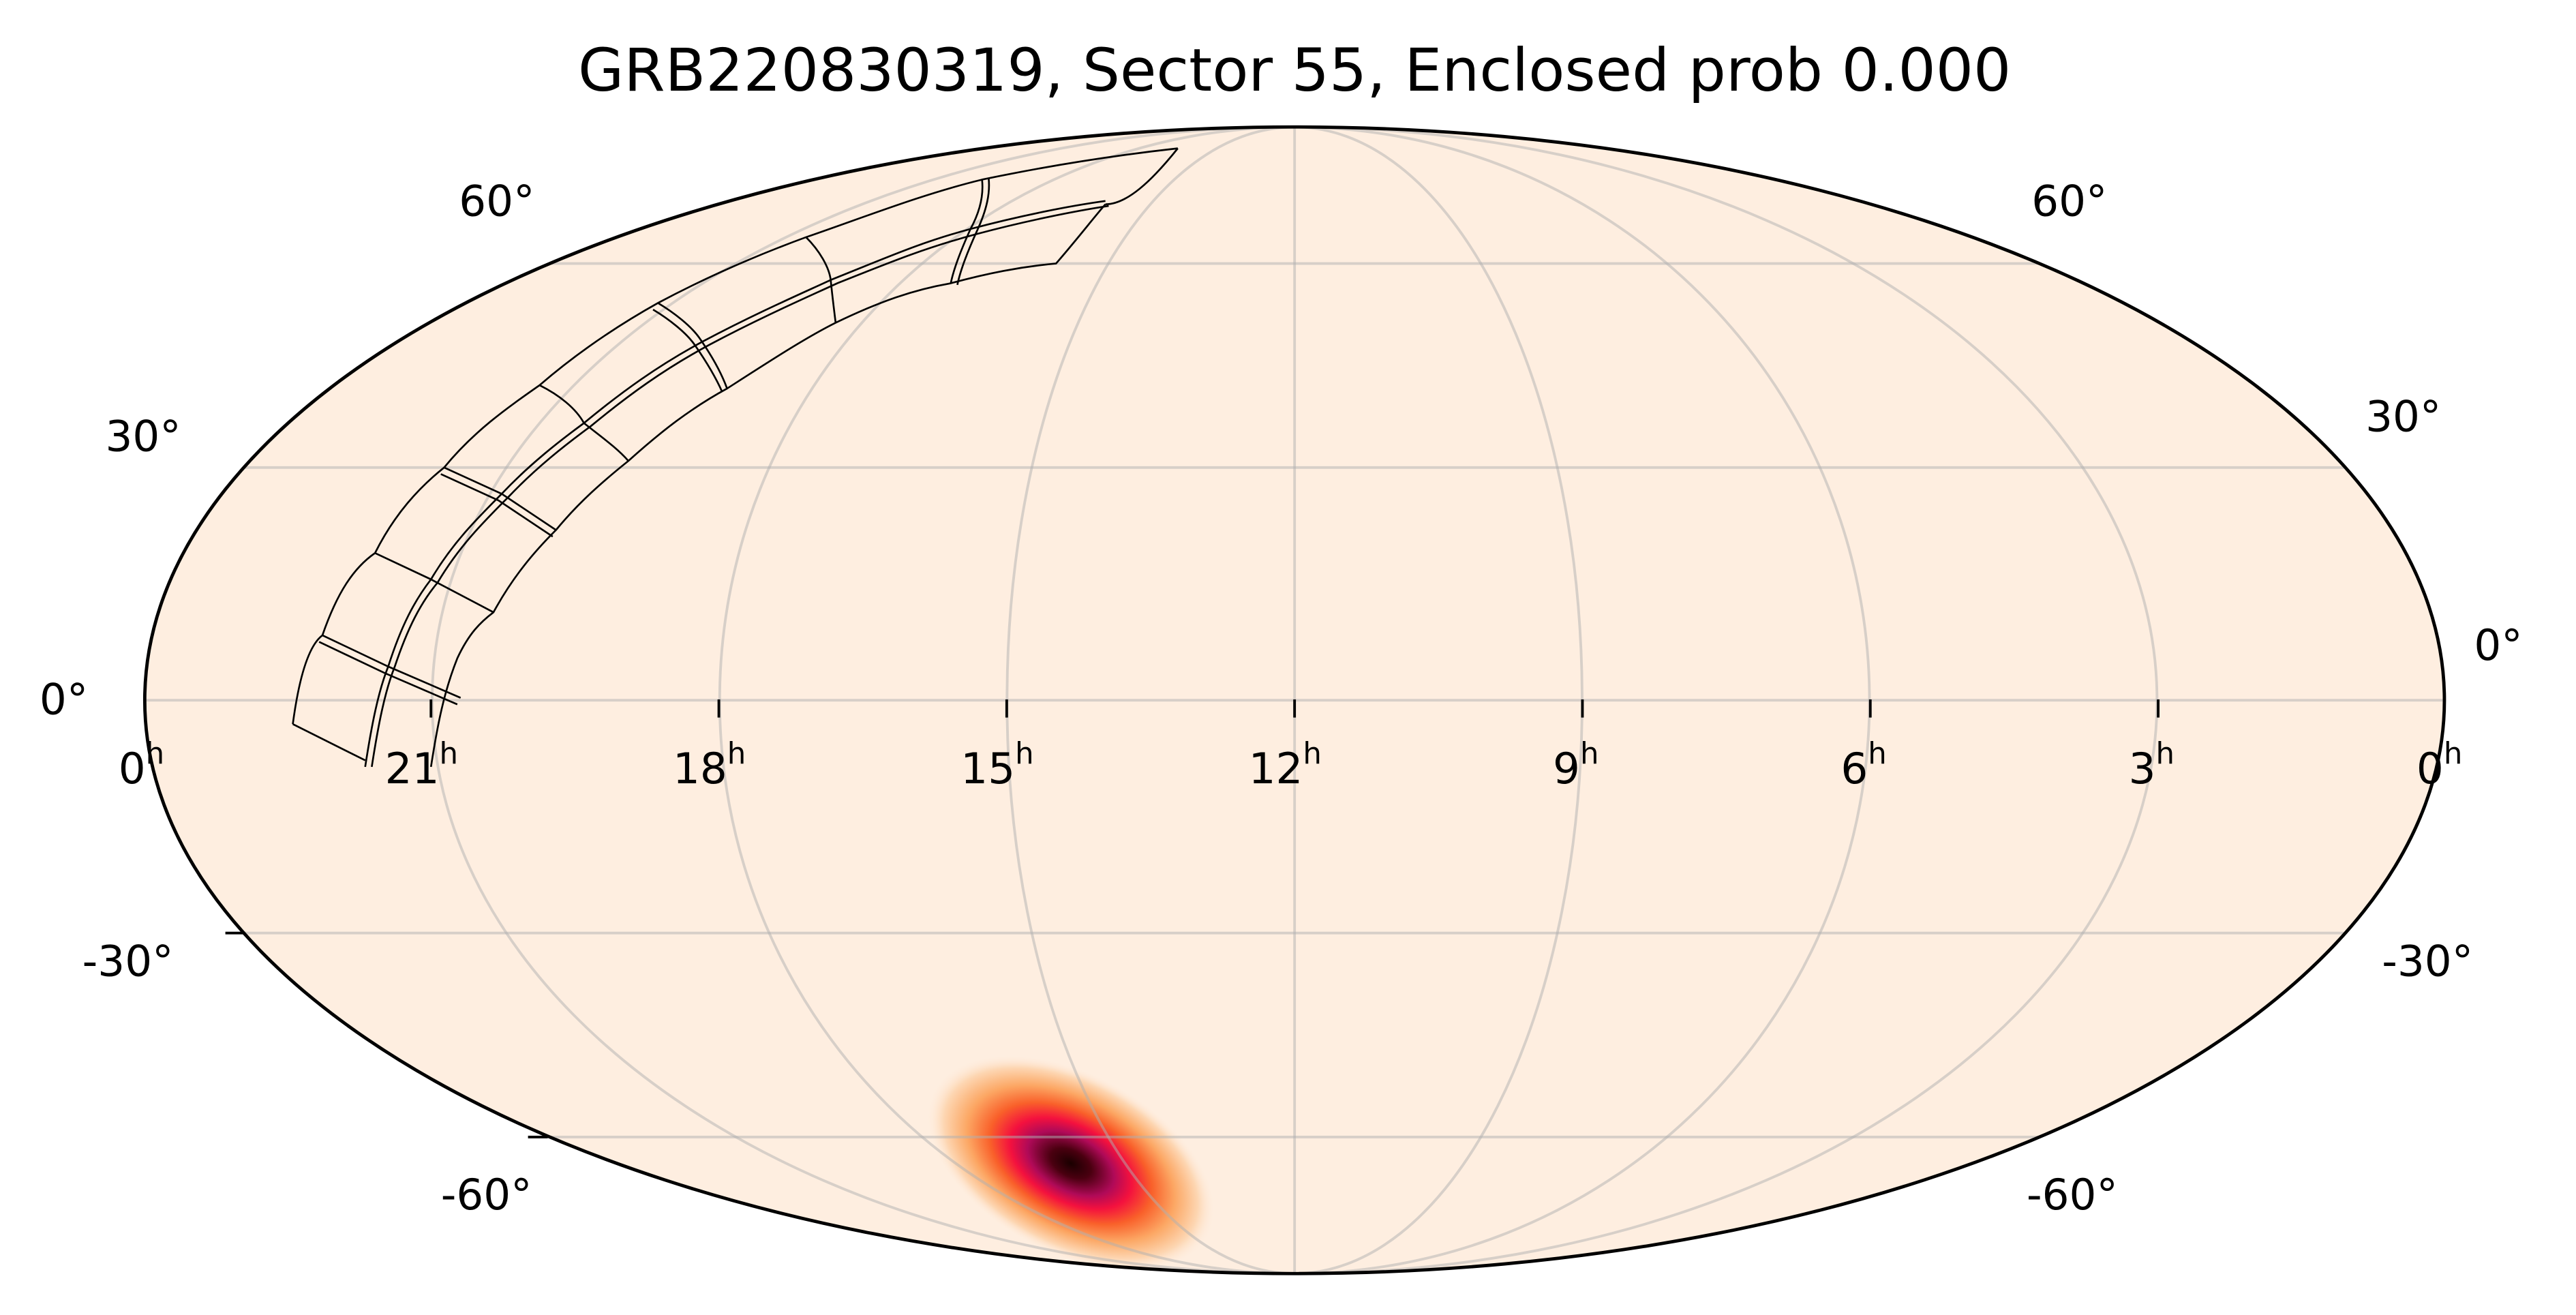  I want to click on xtick-0h-right: 0h, so click(2439, 765).